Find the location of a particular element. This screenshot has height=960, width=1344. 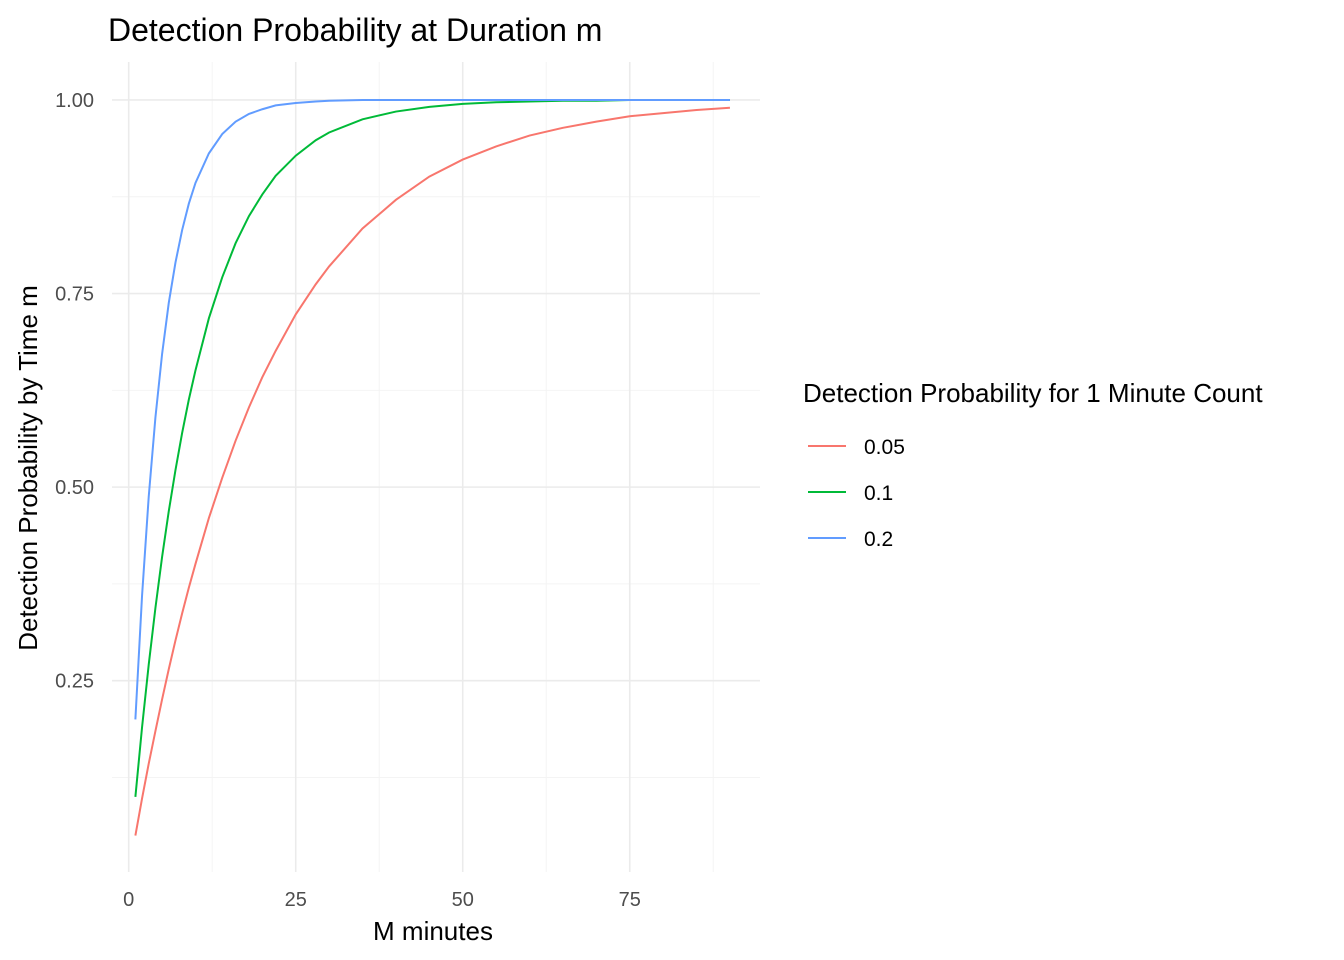

x-tick-label: 0 is located at coordinates (128, 900).